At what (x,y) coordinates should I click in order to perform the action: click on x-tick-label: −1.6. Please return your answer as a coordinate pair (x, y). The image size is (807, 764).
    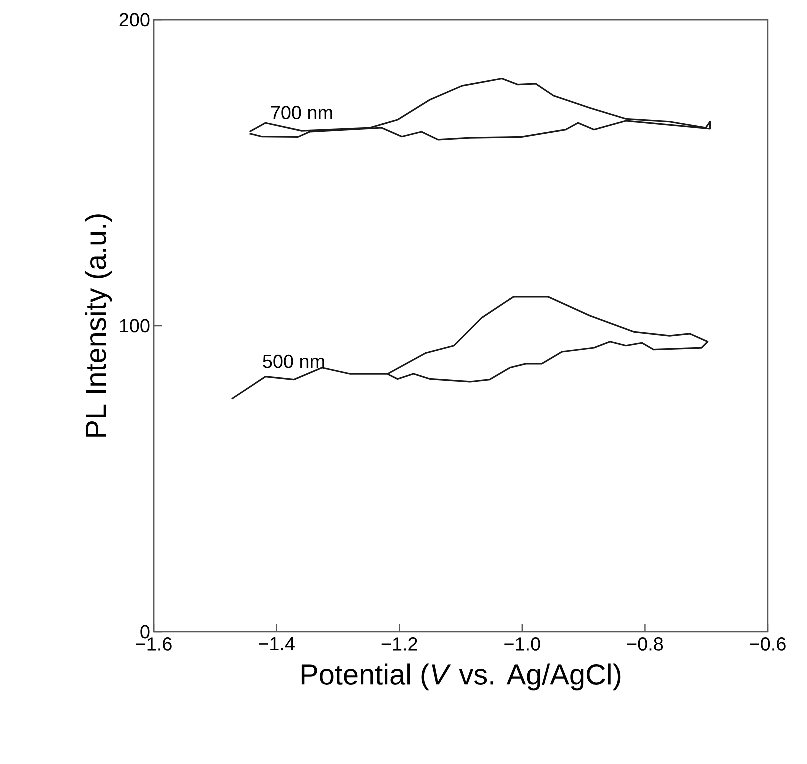
    Looking at the image, I should click on (154, 644).